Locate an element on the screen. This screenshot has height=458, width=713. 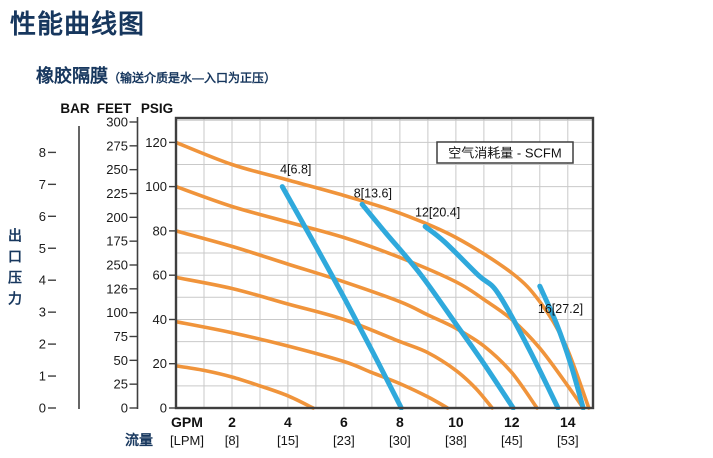
feet-tick-label: 75 is located at coordinates (121, 336).